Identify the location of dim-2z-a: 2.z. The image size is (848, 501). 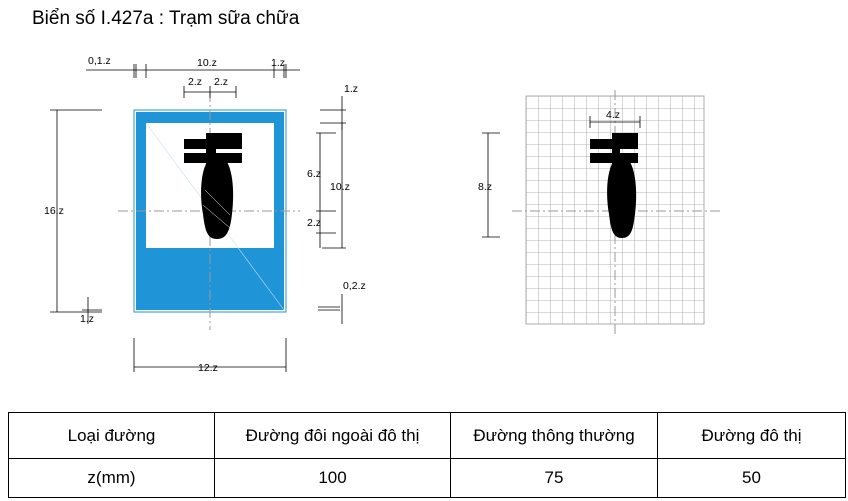
(195, 82).